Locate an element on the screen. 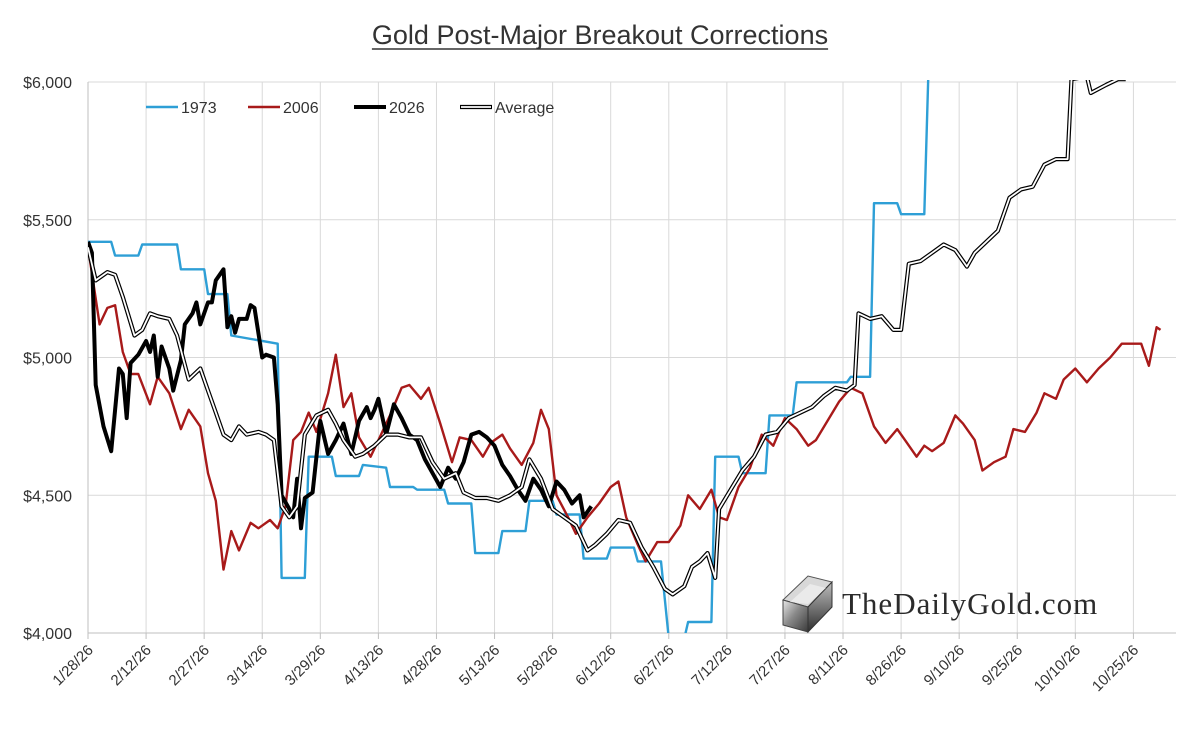 Image resolution: width=1200 pixels, height=746 pixels. gold-bar-logo-icon is located at coordinates (807, 604).